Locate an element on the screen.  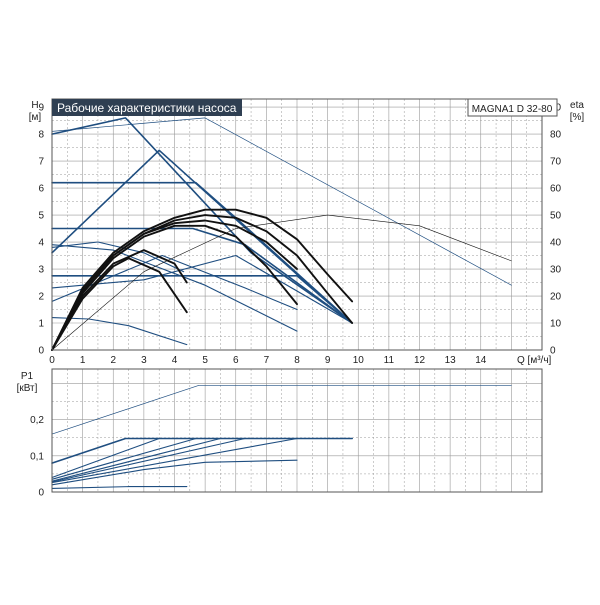
power-y-tick-label: 0 is located at coordinates (41, 493).